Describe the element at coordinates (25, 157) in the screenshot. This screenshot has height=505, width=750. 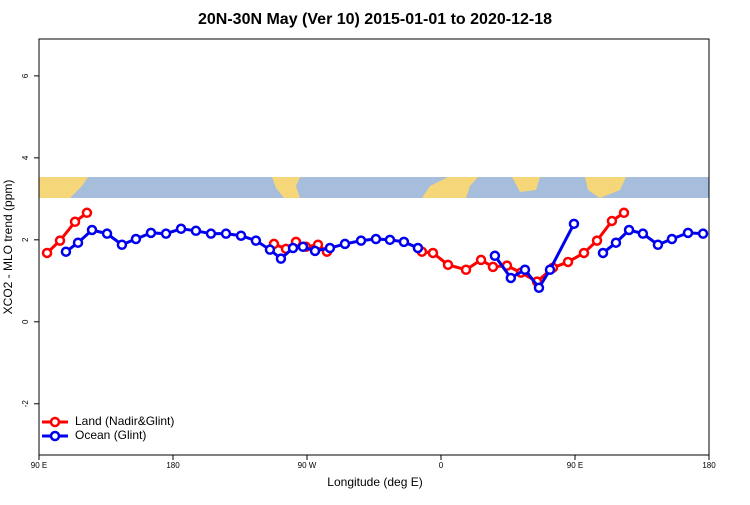
I see `y-tick-label: 4` at that location.